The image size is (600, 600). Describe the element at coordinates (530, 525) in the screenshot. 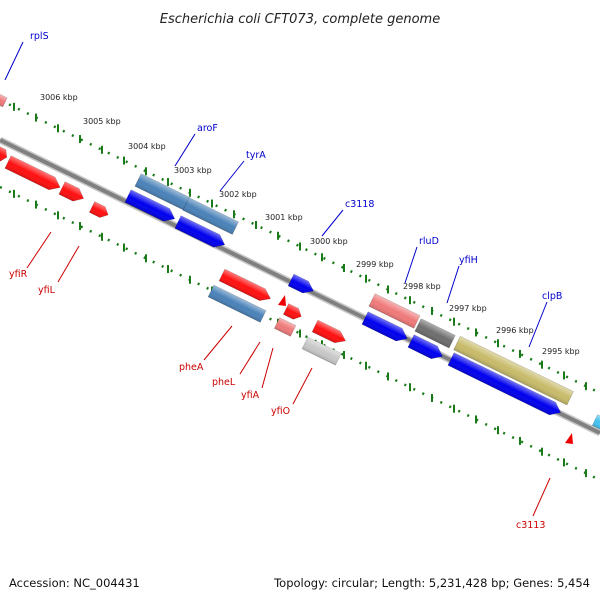

I see `gene-label-c3113: c3113` at that location.